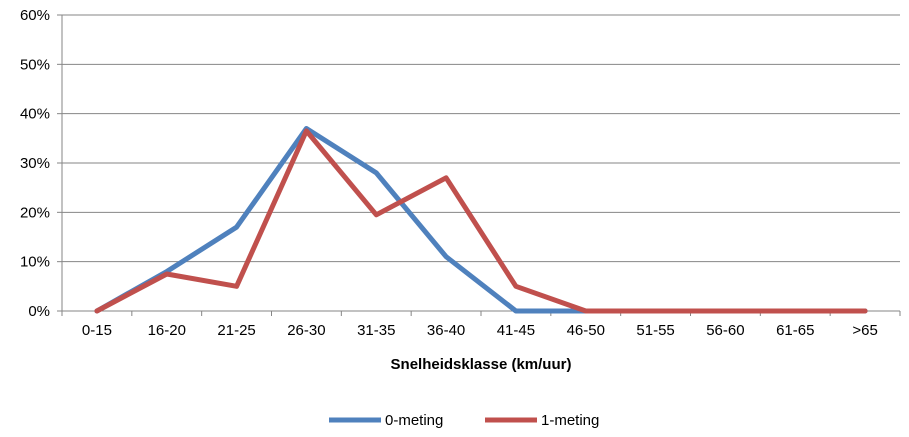  I want to click on x-tick-label: 51-55, so click(655, 330).